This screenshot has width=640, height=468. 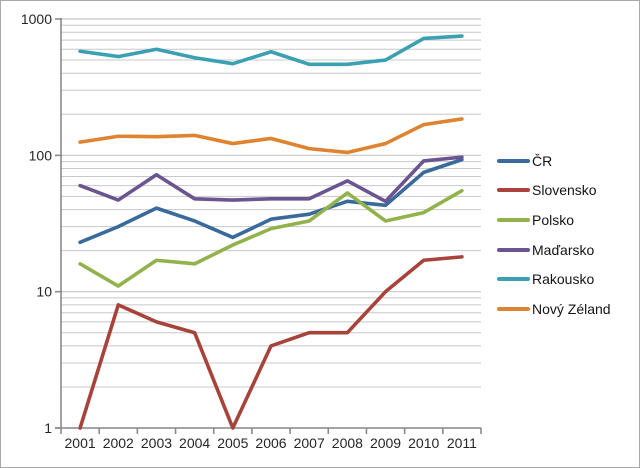 I want to click on legend-label-ma-arsko: Maďarsko, so click(x=563, y=249).